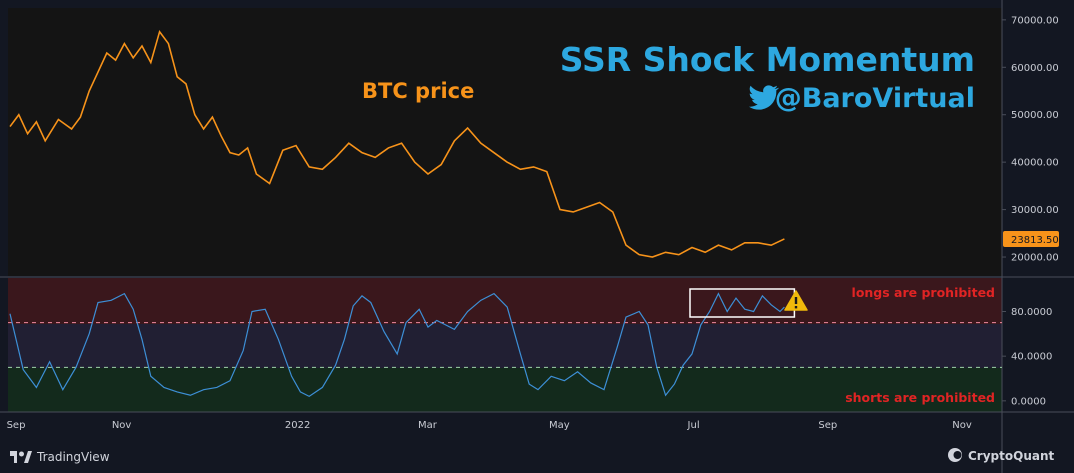 The width and height of the screenshot is (1074, 473). I want to click on oscillator-tick-label: 80.0000, so click(1031, 312).